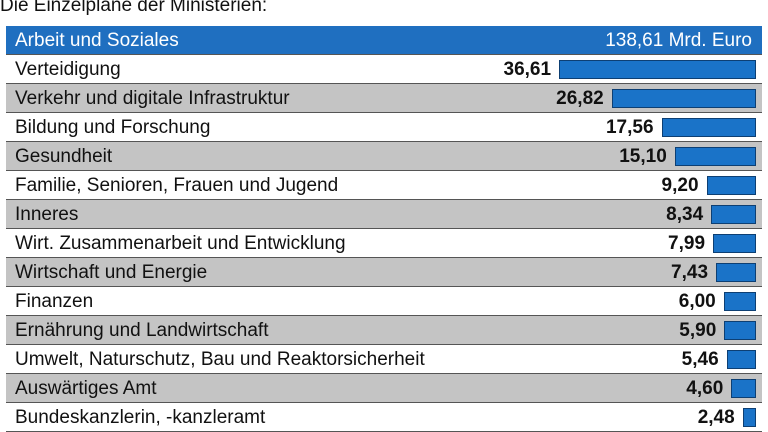  I want to click on chart-row: Arbeit und Soziales 138,61 Mrd. Euro, so click(384, 40).